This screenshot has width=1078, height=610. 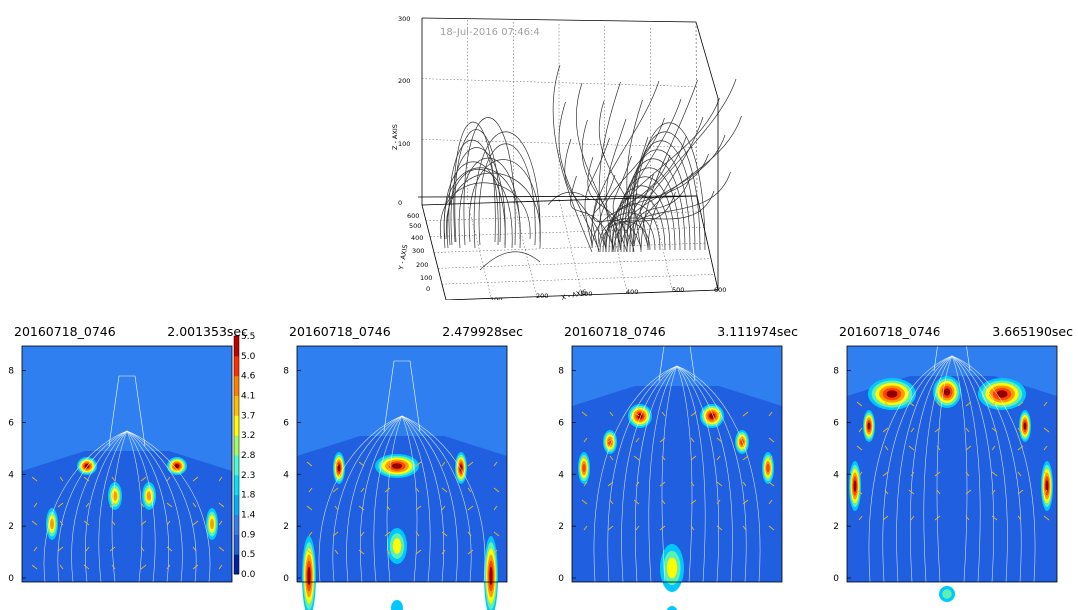 What do you see at coordinates (586, 294) in the screenshot?
I see `x-tick-label: 300` at bounding box center [586, 294].